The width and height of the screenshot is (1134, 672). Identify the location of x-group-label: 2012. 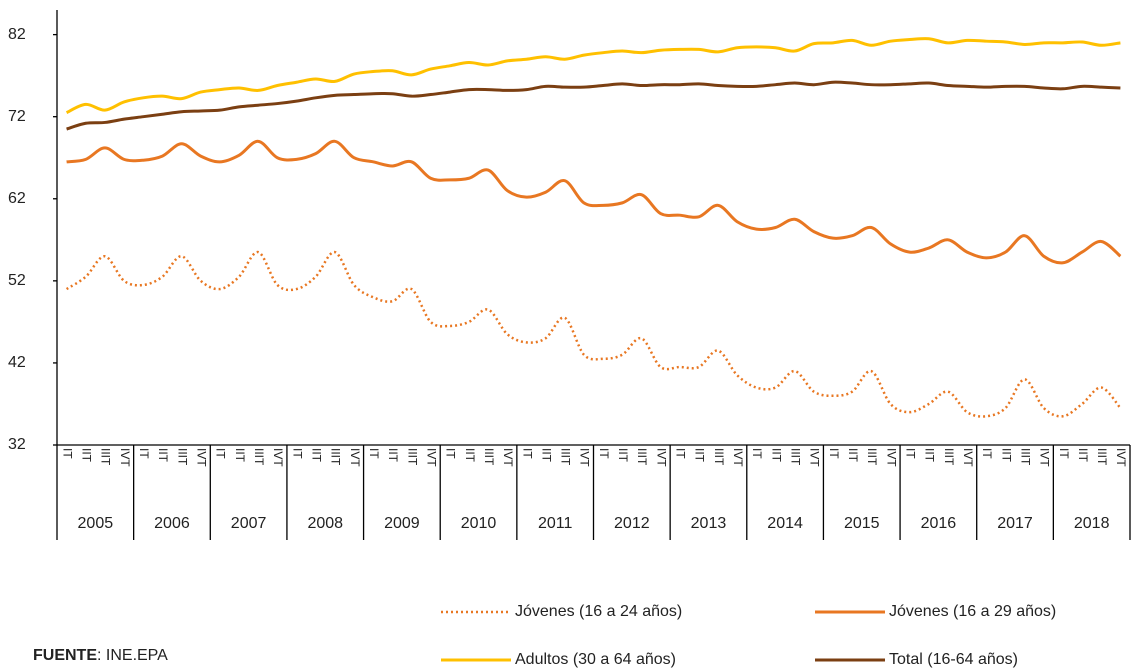
(632, 523).